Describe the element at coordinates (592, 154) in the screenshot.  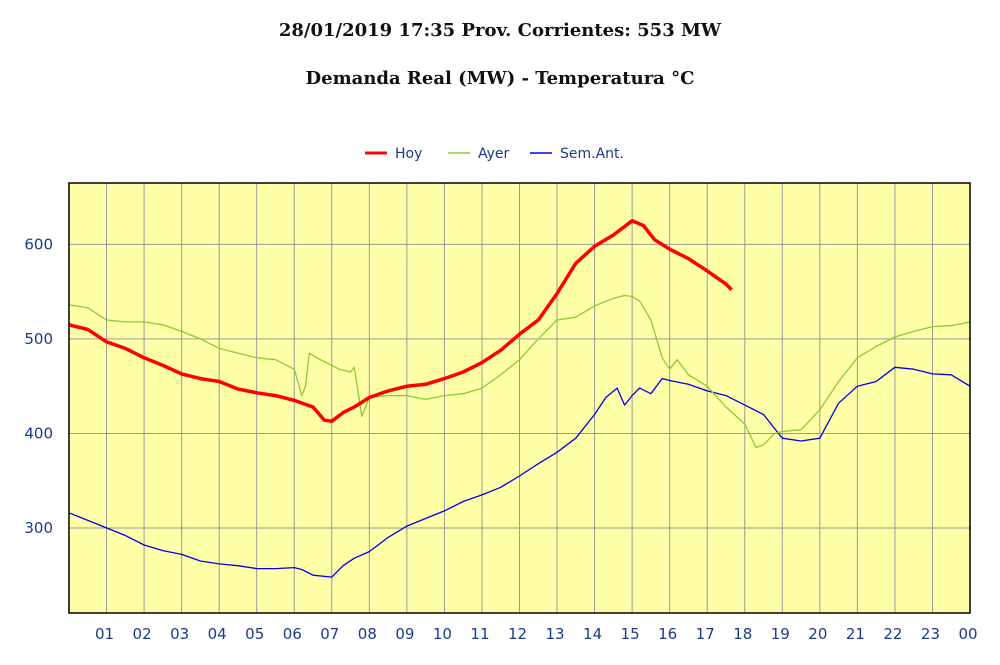
I see `legend-label: Sem.Ant.` at that location.